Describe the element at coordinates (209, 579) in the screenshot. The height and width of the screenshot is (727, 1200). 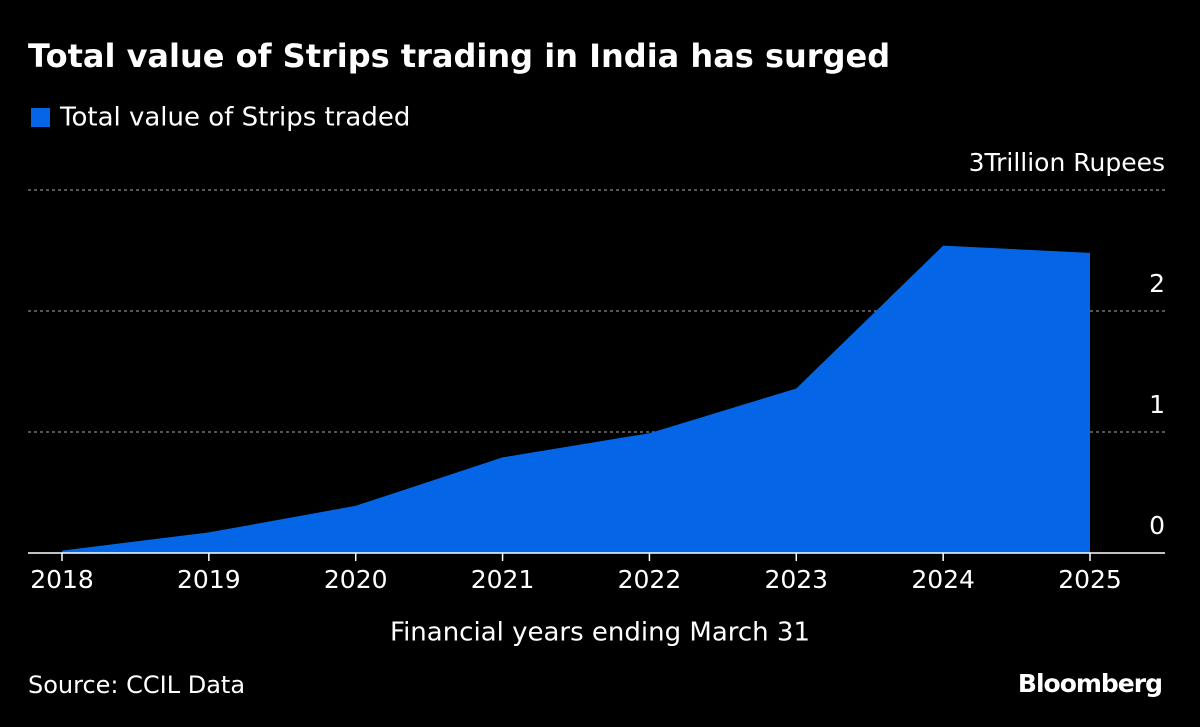
I see `x-tick-label: 2019` at that location.